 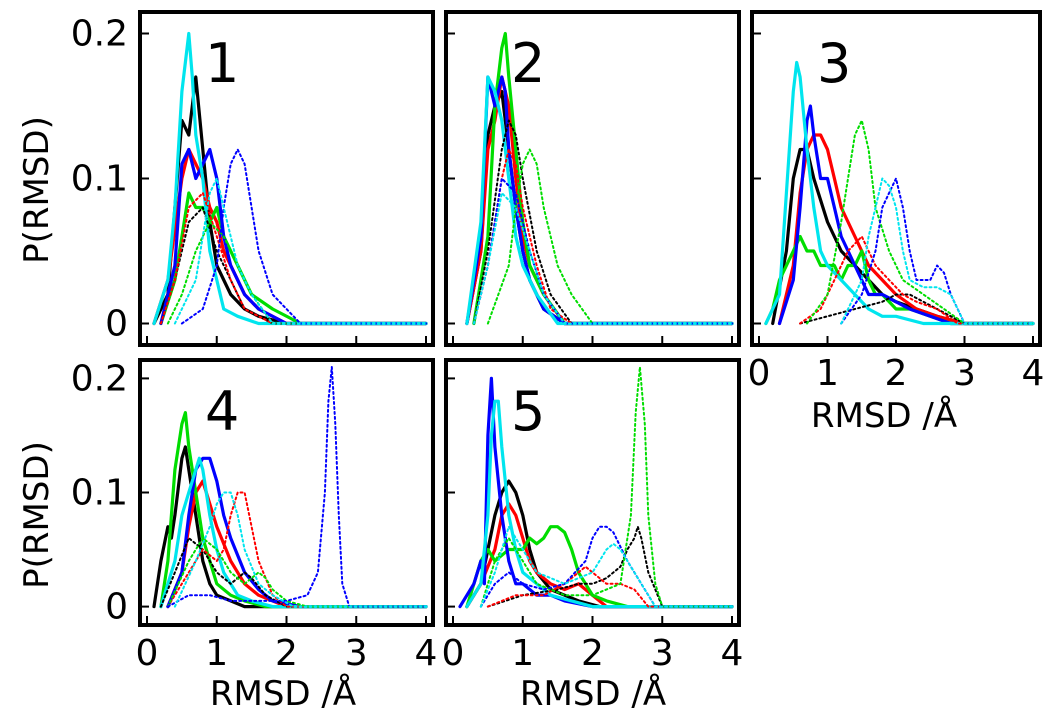 I want to click on panel-frame, so click(x=286, y=492).